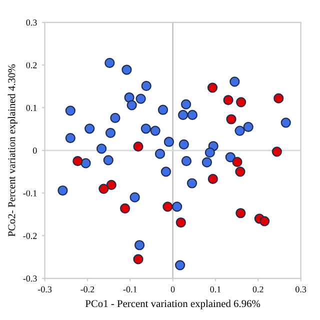 Image resolution: width=320 pixels, height=320 pixels. What do you see at coordinates (31, 23) in the screenshot?
I see `y-tick-label: 0.3` at bounding box center [31, 23].